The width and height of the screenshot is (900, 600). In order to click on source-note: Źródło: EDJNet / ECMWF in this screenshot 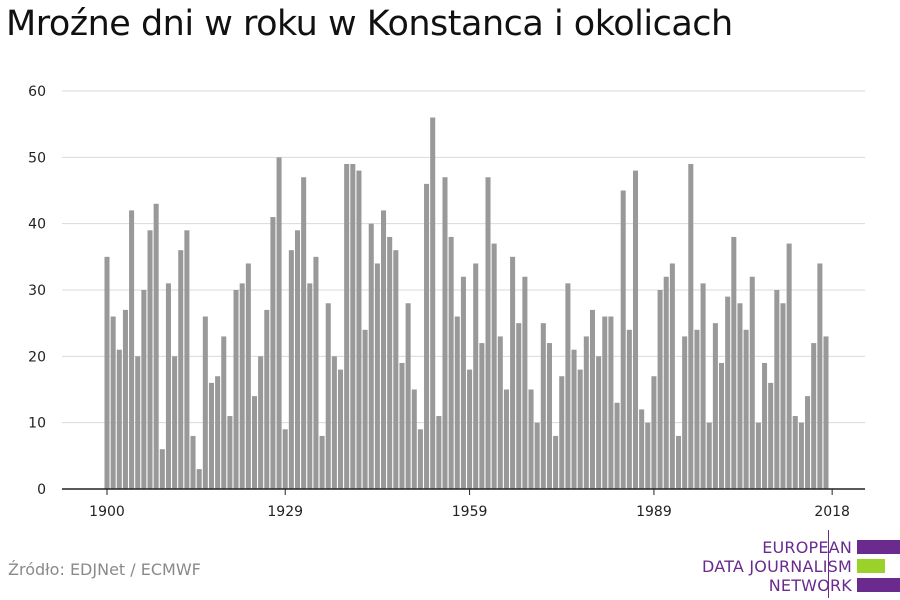, I will do `click(104, 569)`.